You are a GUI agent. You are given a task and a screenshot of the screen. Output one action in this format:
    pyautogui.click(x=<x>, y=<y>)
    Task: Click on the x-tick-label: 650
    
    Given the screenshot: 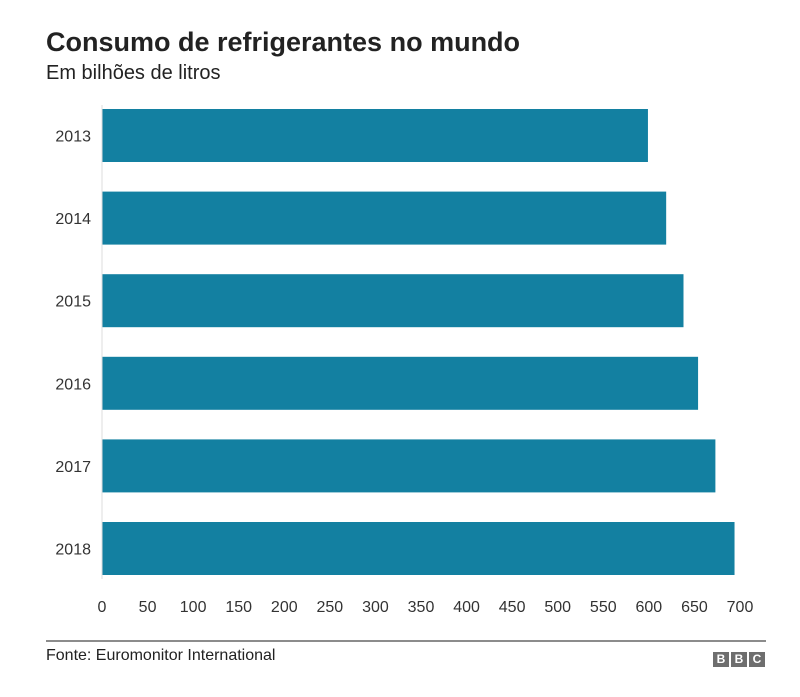 What is the action you would take?
    pyautogui.click(x=694, y=607)
    